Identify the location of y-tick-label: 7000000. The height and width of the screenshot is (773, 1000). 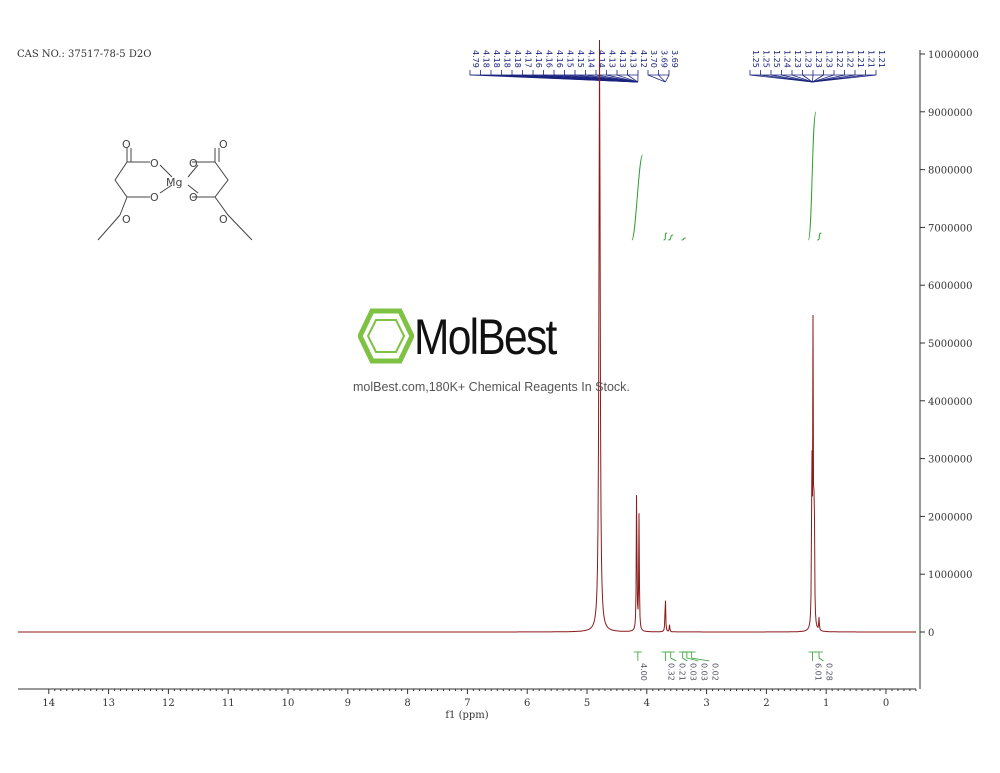
(950, 228).